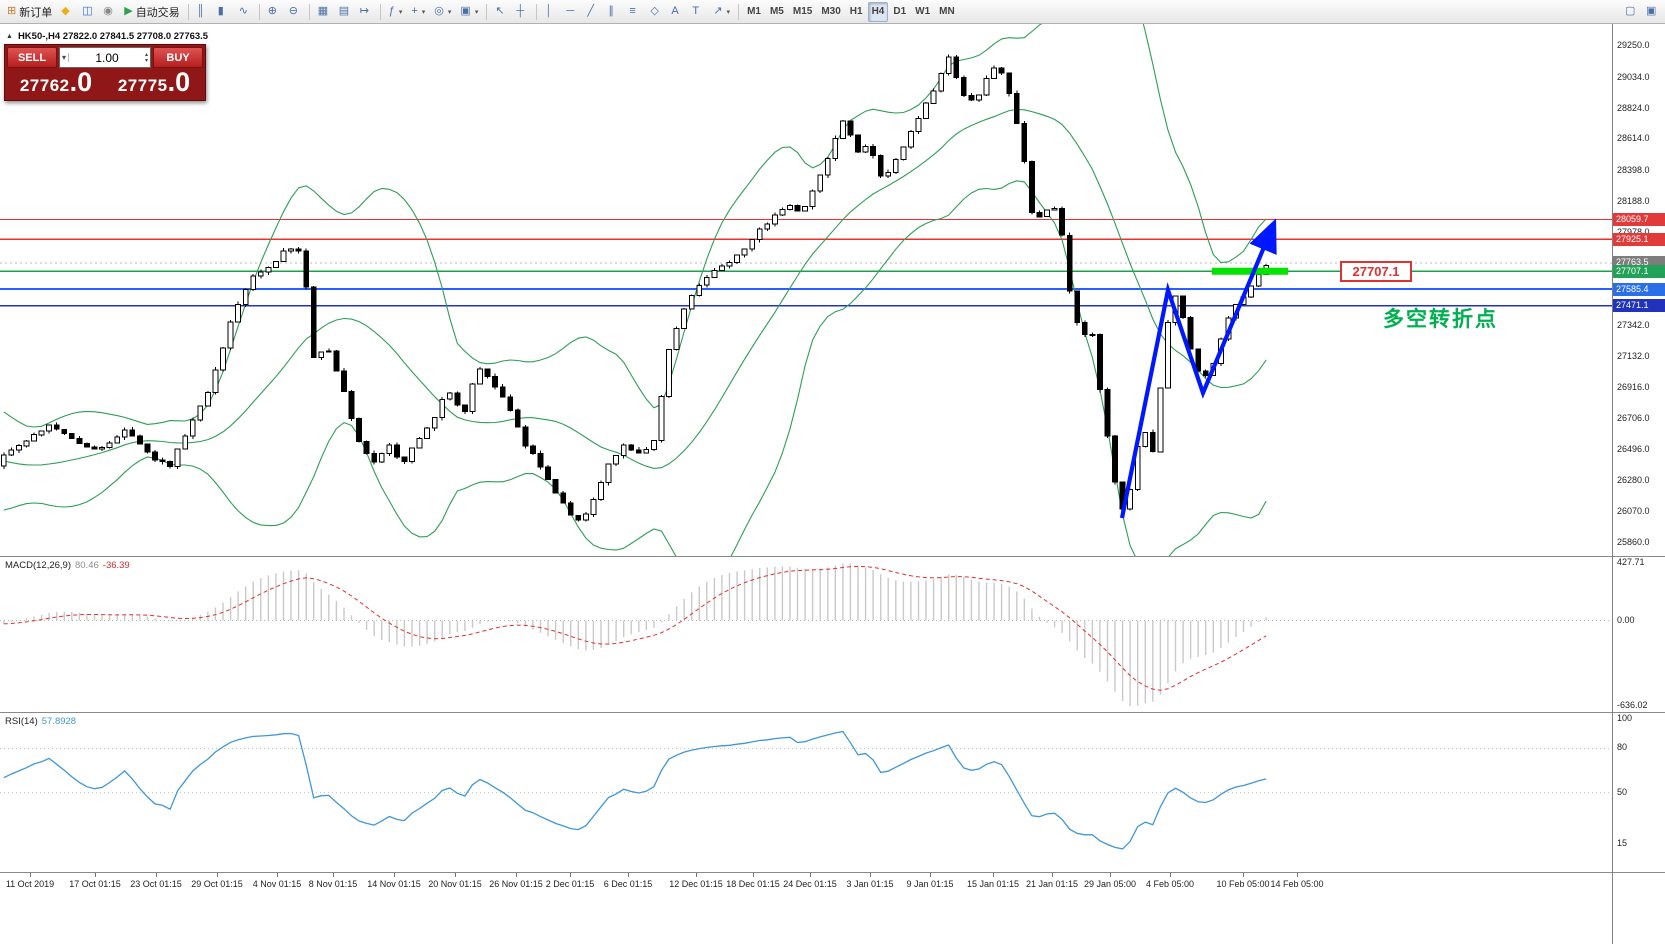  I want to click on periods-icon: ◎ ▾, so click(442, 12).